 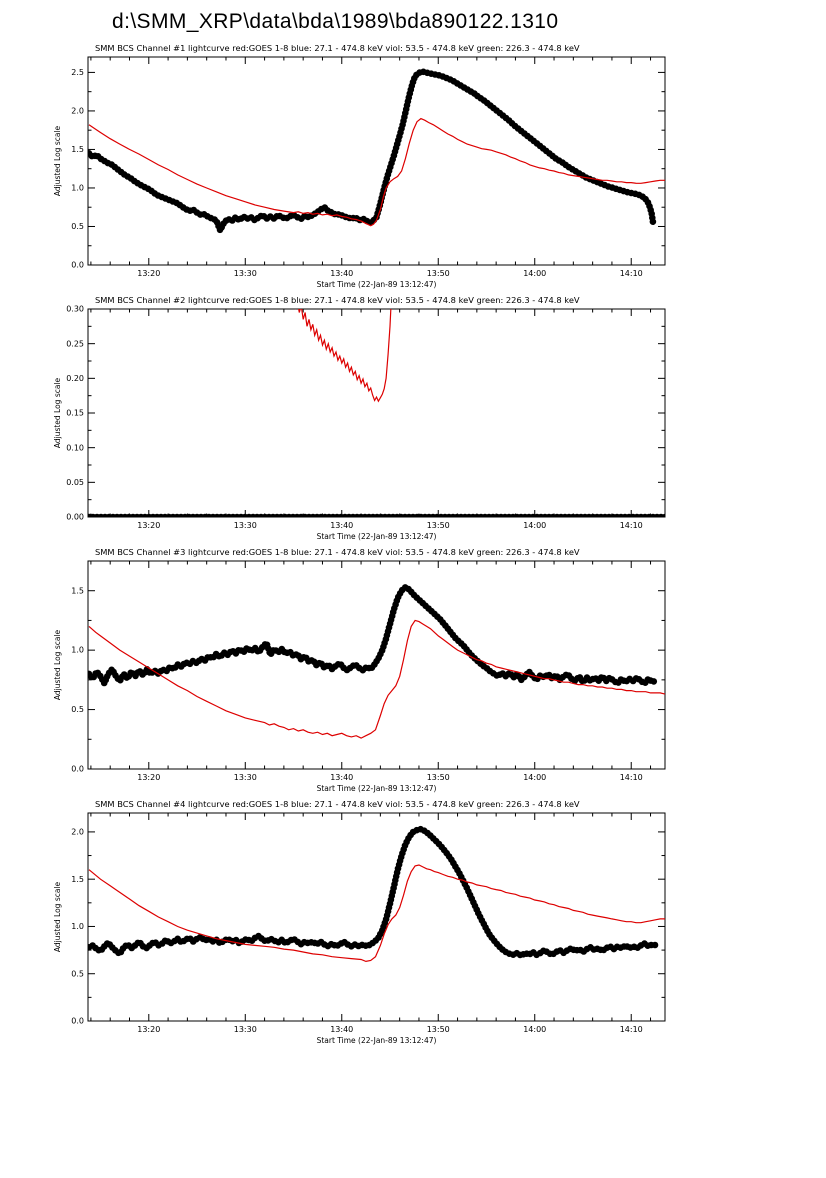 I want to click on y-tick-label: 0.30, so click(x=75, y=309).